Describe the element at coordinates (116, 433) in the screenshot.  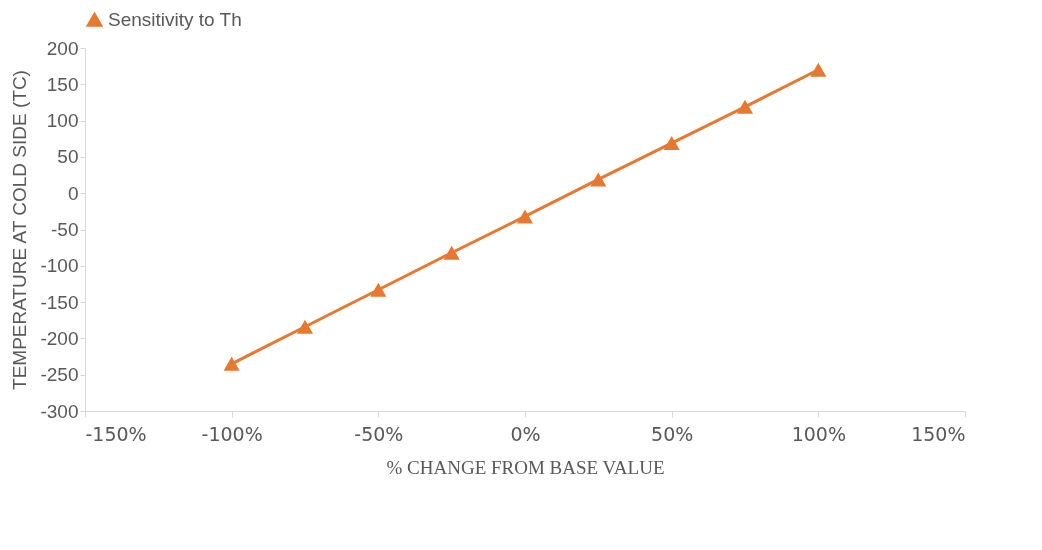
I see `x-tick-label: -150%` at that location.